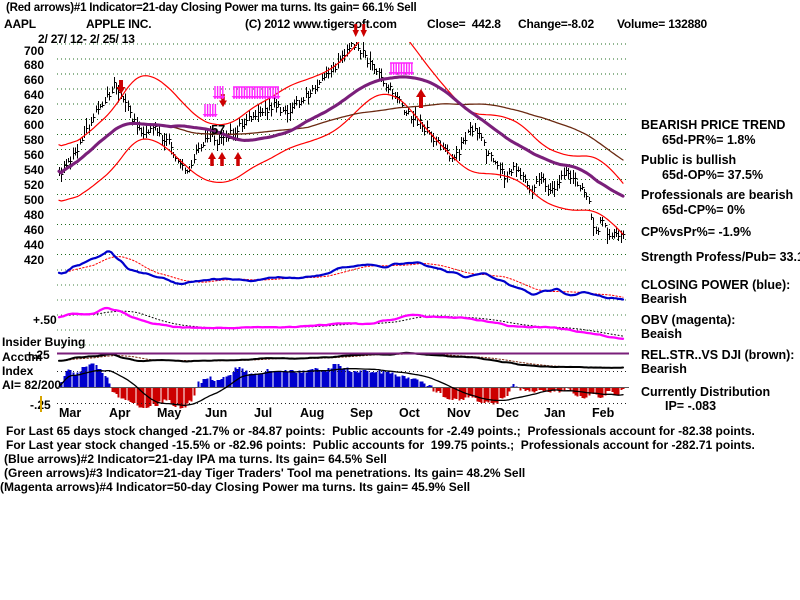  I want to click on x-tick-mar: Mar, so click(70, 413).